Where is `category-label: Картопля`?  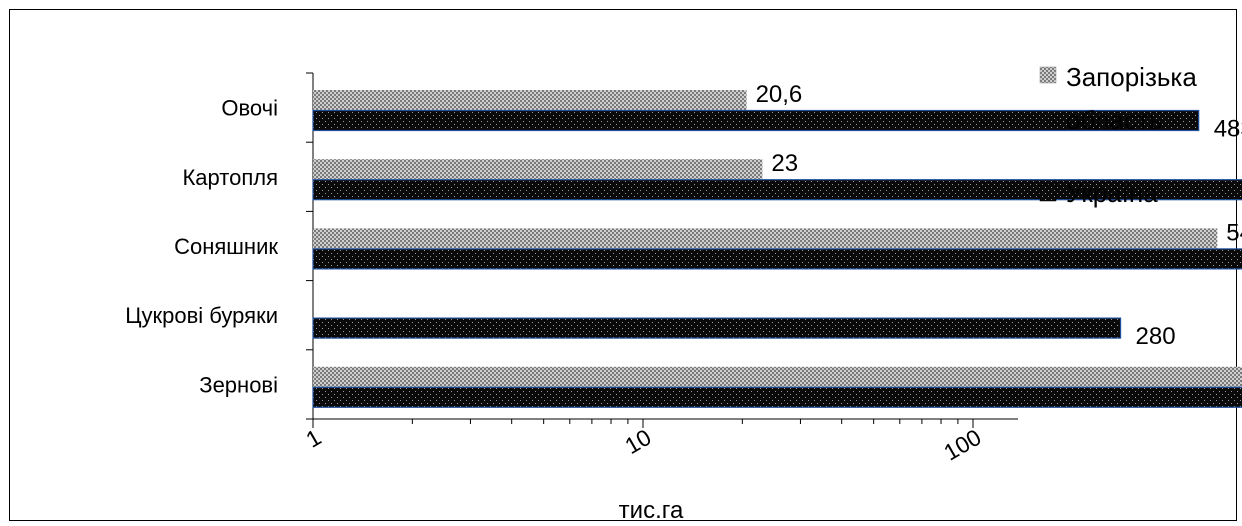
category-label: Картопля is located at coordinates (230, 177).